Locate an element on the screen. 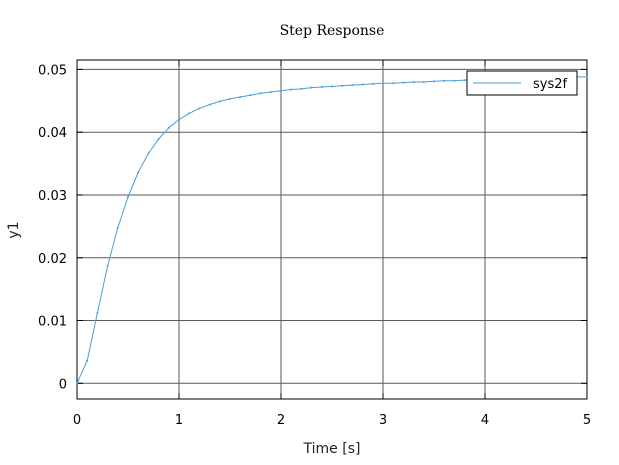 This screenshot has width=619, height=465. y-axis-label: y1 is located at coordinates (14, 229).